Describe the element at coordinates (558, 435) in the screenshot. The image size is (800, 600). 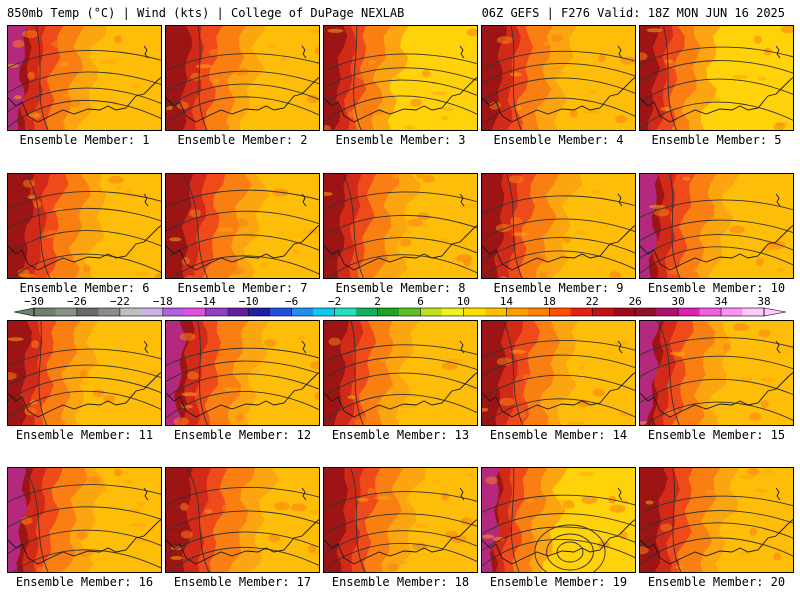
I see `member-caption: Ensemble Member: 14` at that location.